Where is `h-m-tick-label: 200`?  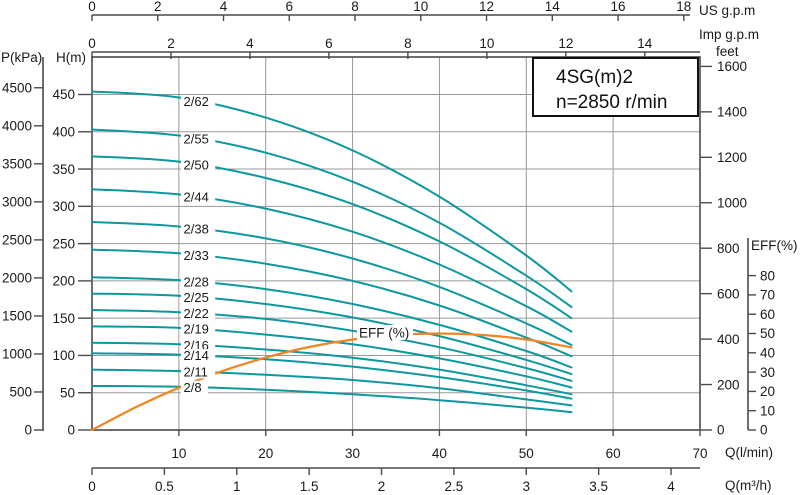 h-m-tick-label: 200 is located at coordinates (63, 281).